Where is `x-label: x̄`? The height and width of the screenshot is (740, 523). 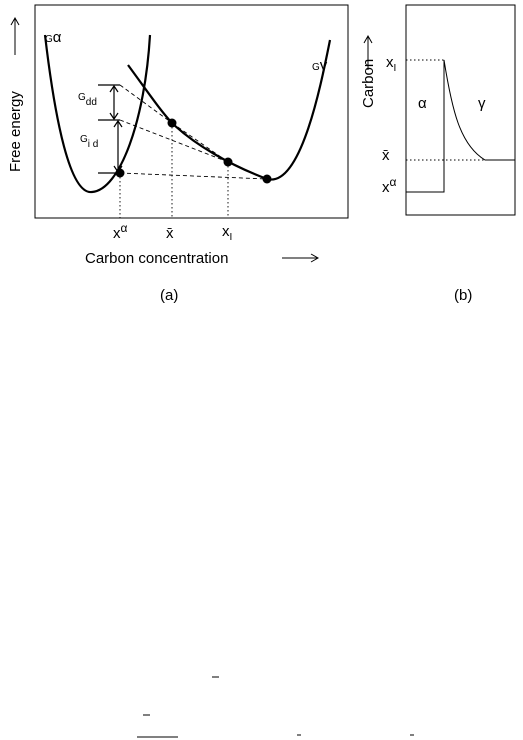
x-label: x̄ is located at coordinates (170, 233).